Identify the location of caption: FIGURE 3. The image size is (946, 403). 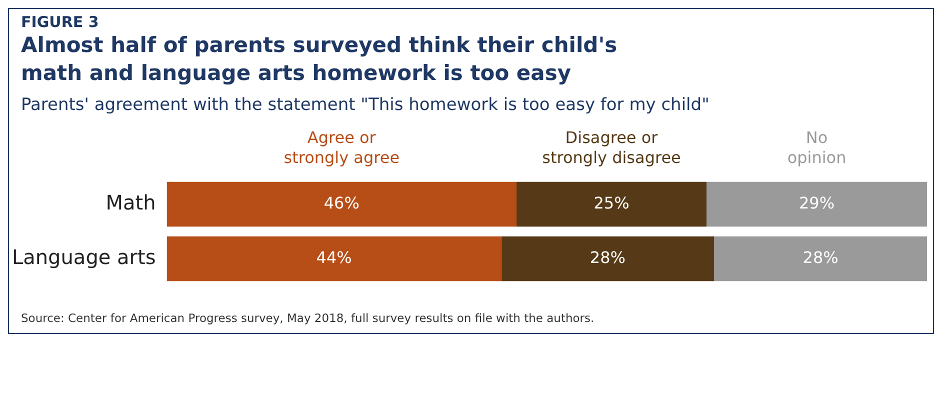
(60, 22).